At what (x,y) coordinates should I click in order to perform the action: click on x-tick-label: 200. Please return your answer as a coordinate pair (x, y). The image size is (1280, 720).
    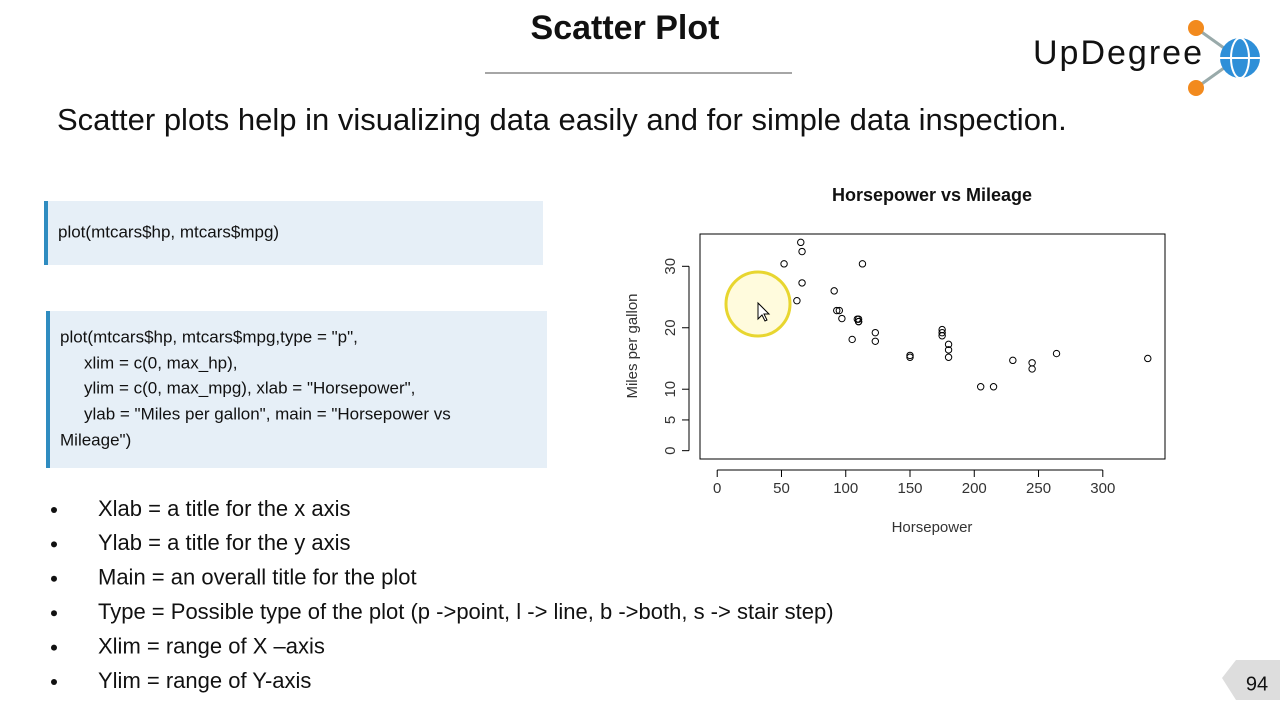
    Looking at the image, I should click on (974, 488).